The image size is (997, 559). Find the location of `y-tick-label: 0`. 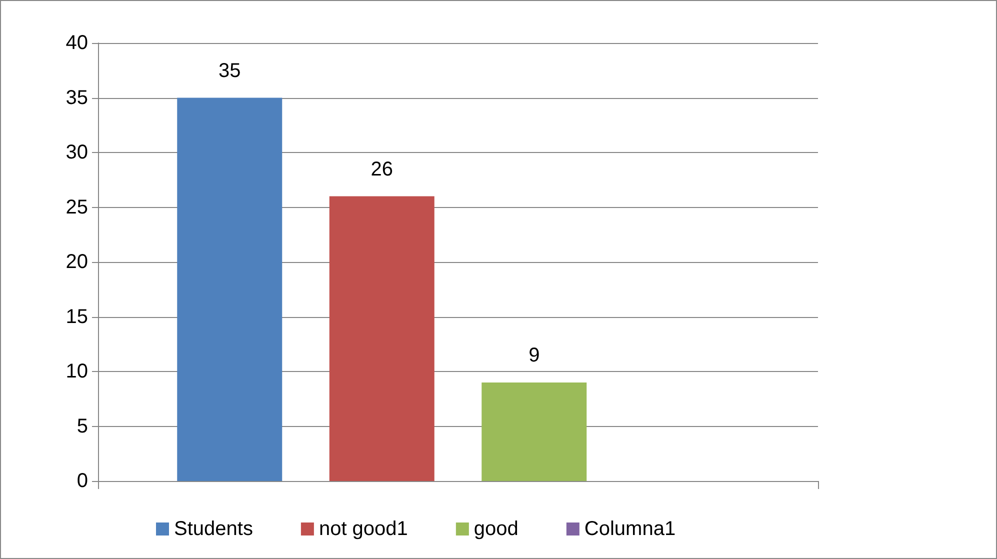

y-tick-label: 0 is located at coordinates (82, 481).